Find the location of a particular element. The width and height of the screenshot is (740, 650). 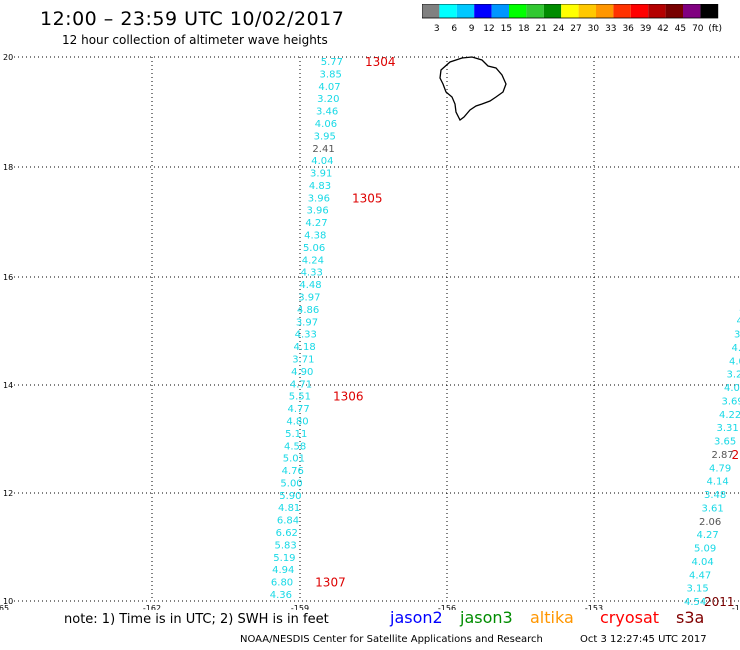

swh-value: 4.24 is located at coordinates (313, 260).